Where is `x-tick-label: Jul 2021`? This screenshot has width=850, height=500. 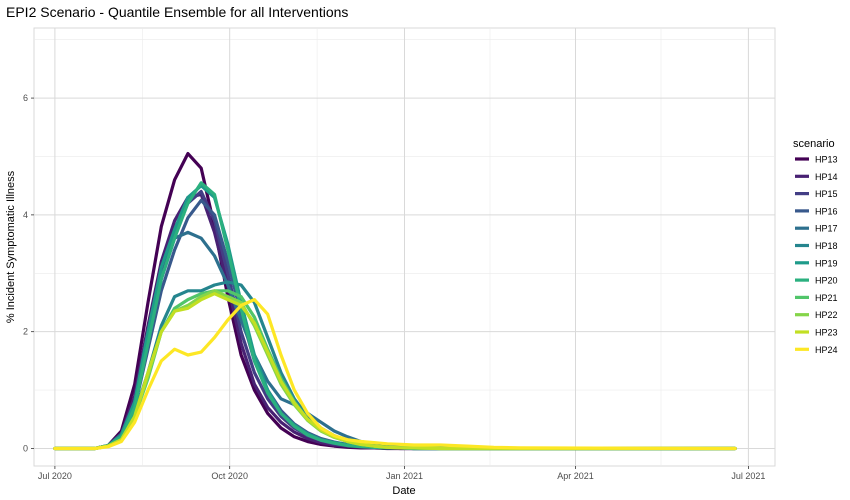 x-tick-label: Jul 2021 is located at coordinates (748, 476).